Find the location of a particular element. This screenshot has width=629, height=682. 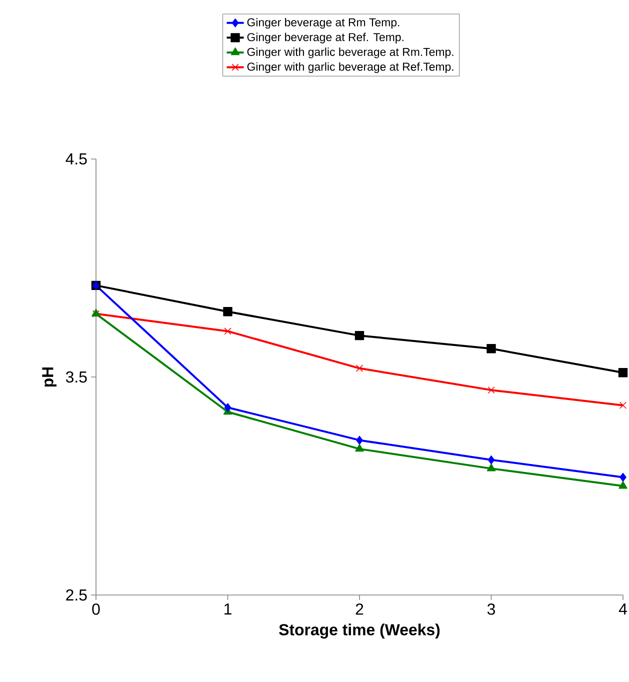

y-axis-title: pH is located at coordinates (49, 377).